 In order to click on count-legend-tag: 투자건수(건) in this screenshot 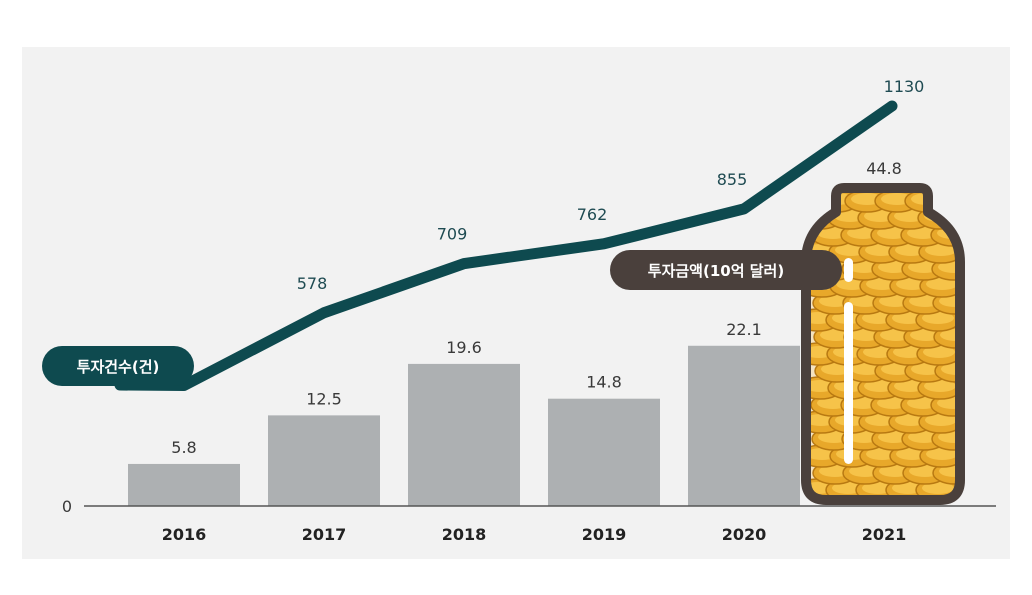, I will do `click(118, 366)`.